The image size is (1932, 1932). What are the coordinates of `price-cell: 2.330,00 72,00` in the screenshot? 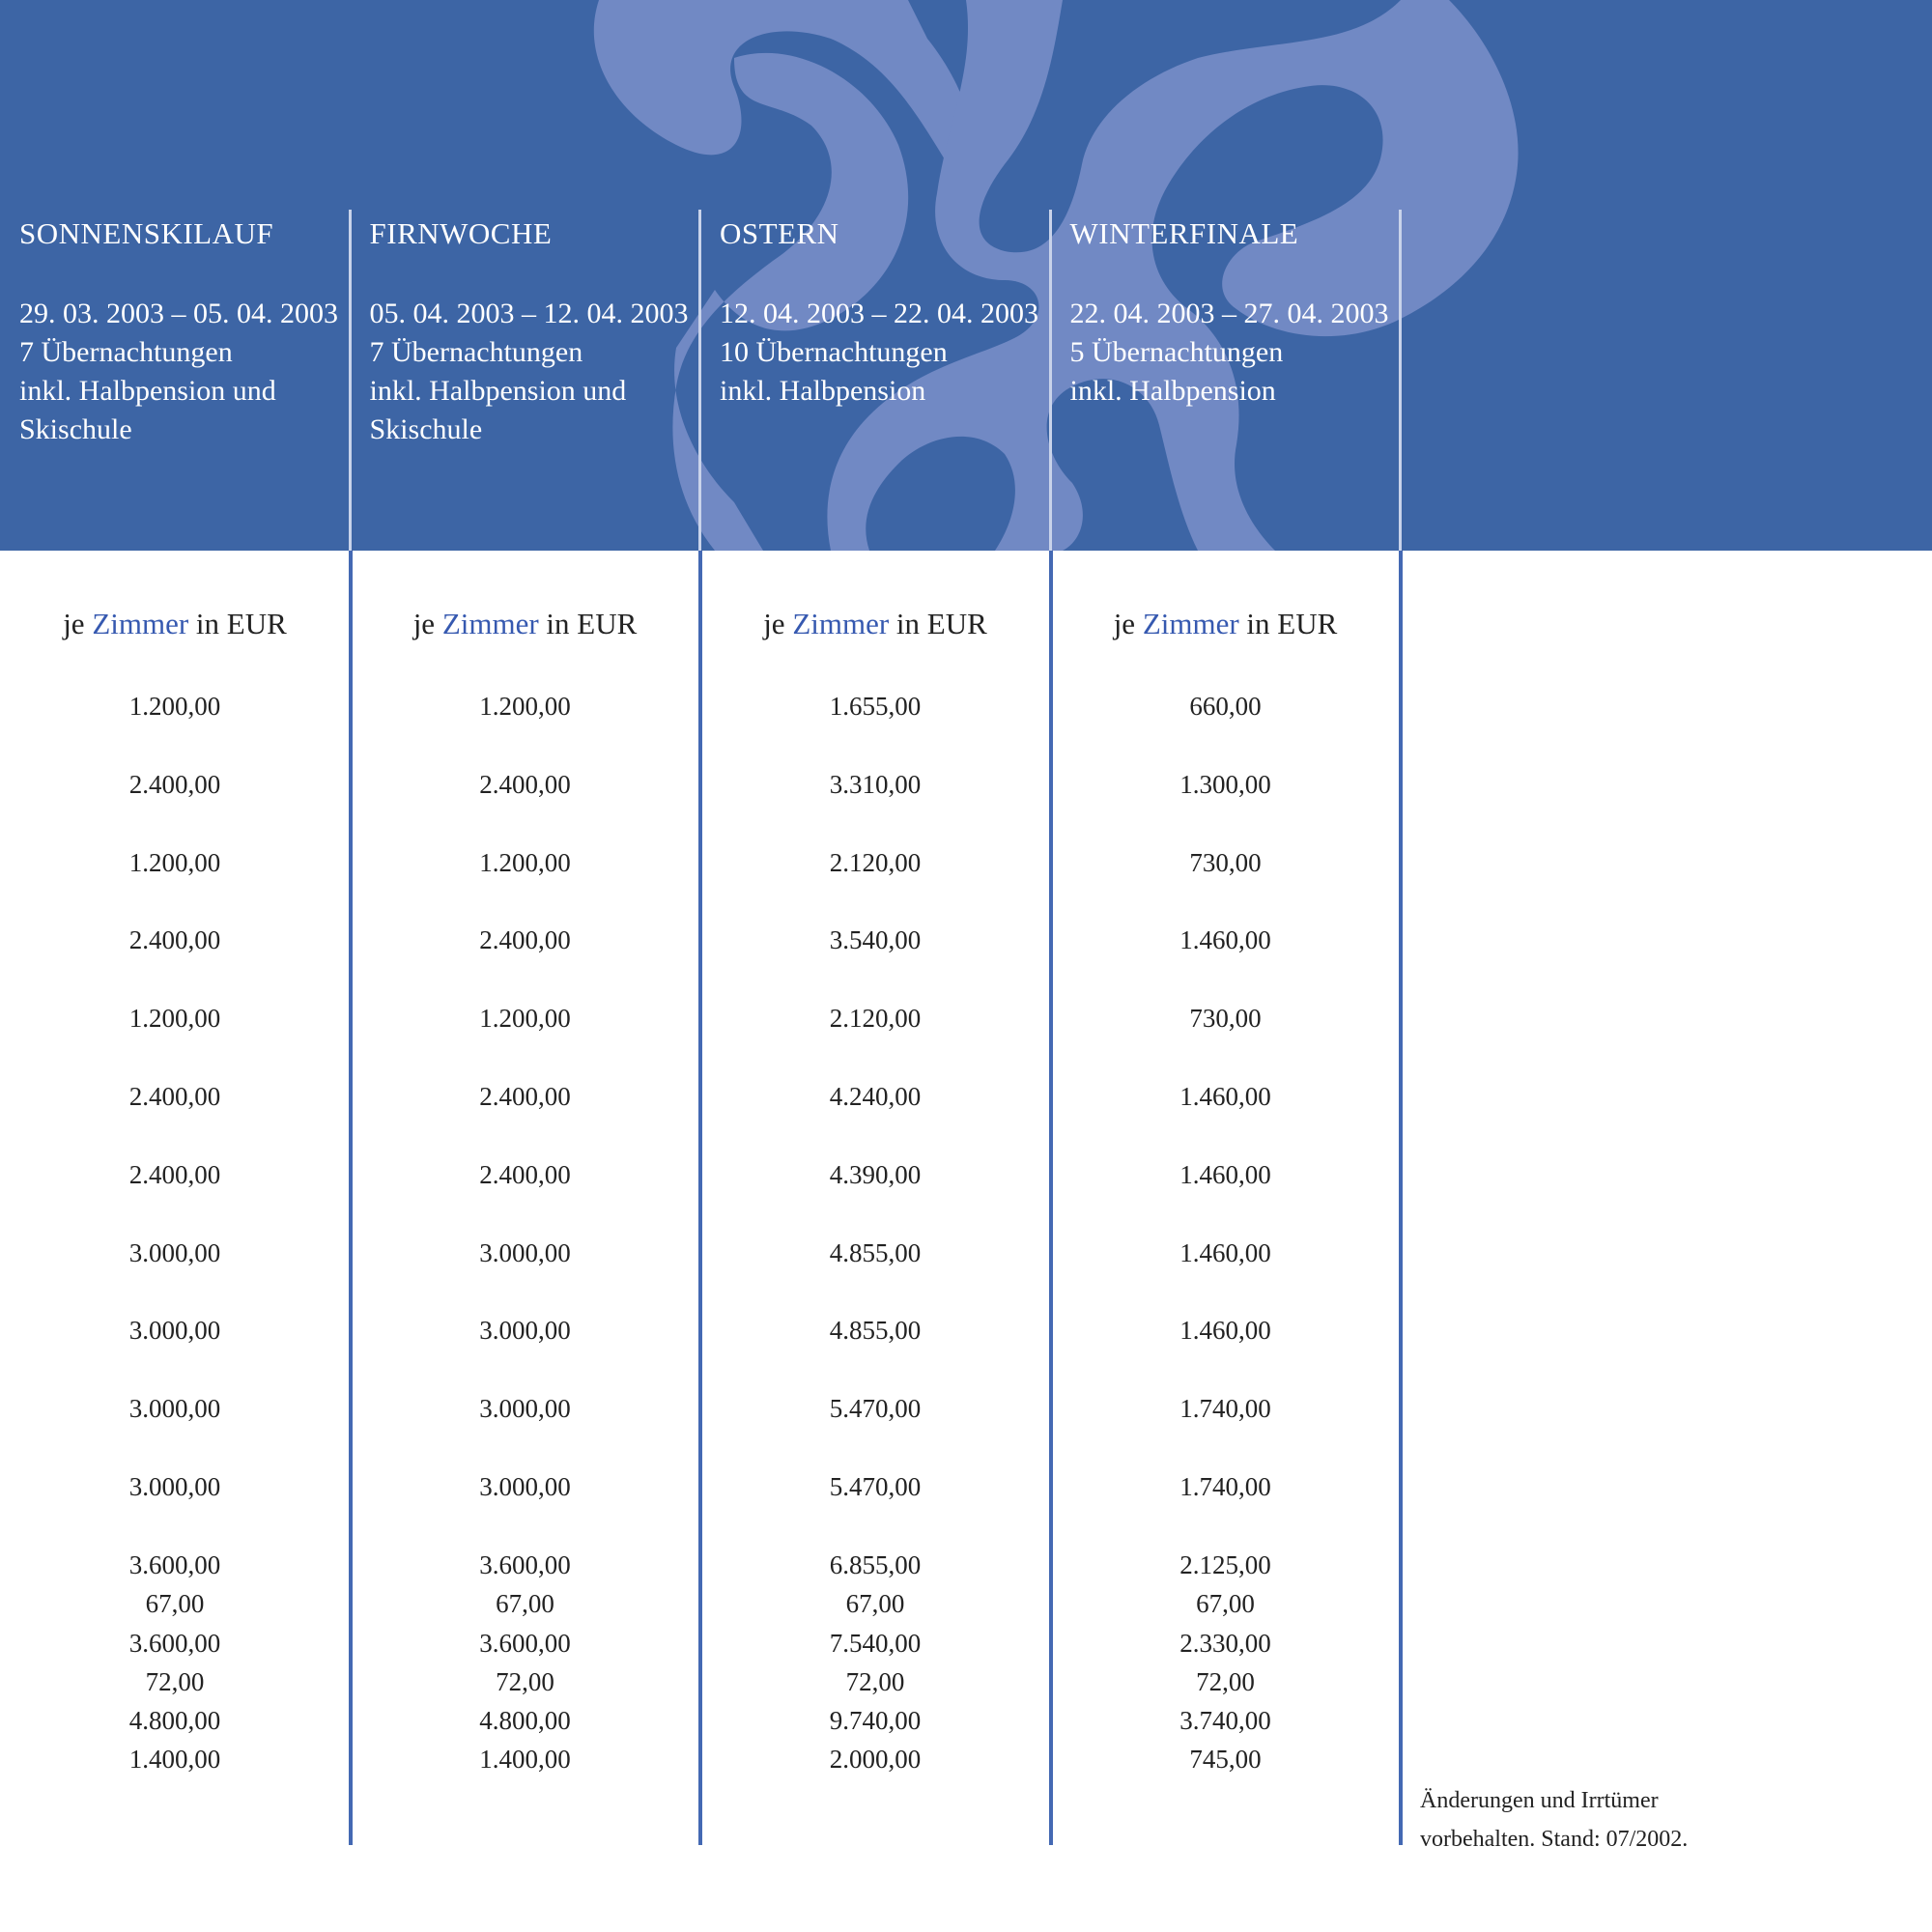 It's located at (1226, 1662).